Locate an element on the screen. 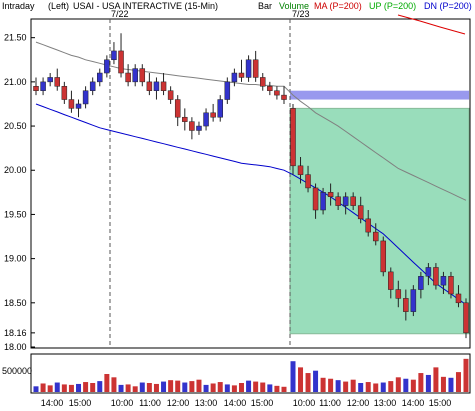 This screenshot has width=475, height=411. x-tick-label: 13:00 is located at coordinates (206, 403).